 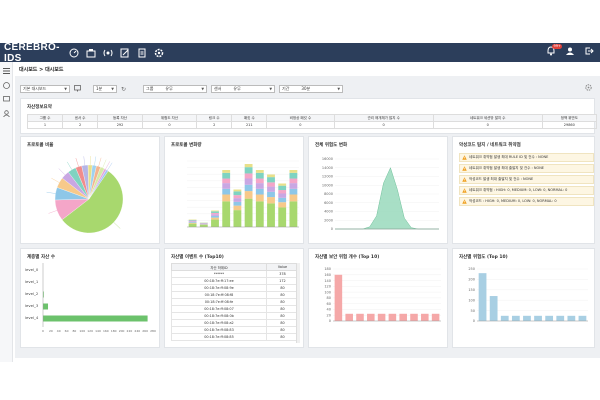 What do you see at coordinates (235, 337) in the screenshot?
I see `table-row: 00:18:7e:ff:08:85 80` at bounding box center [235, 337].